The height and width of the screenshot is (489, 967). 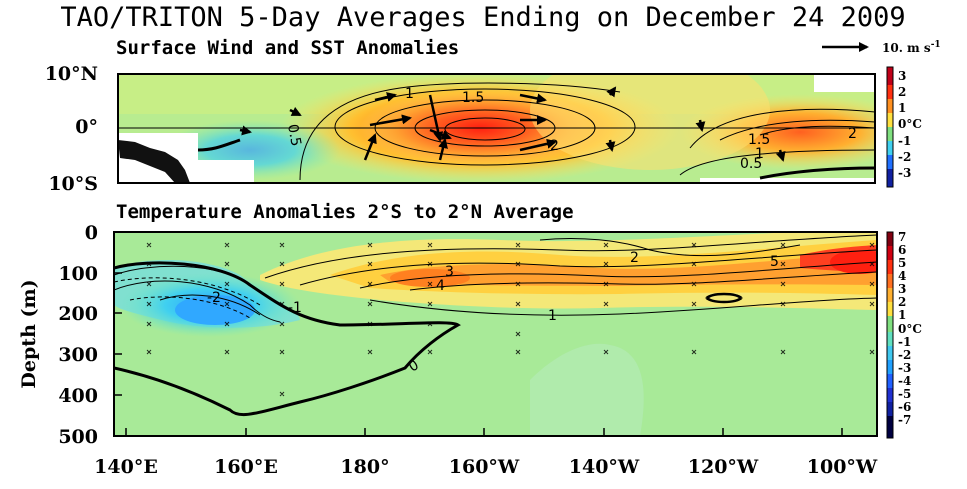 What do you see at coordinates (902, 250) in the screenshot?
I see `bottom-cbar-label: 6` at bounding box center [902, 250].